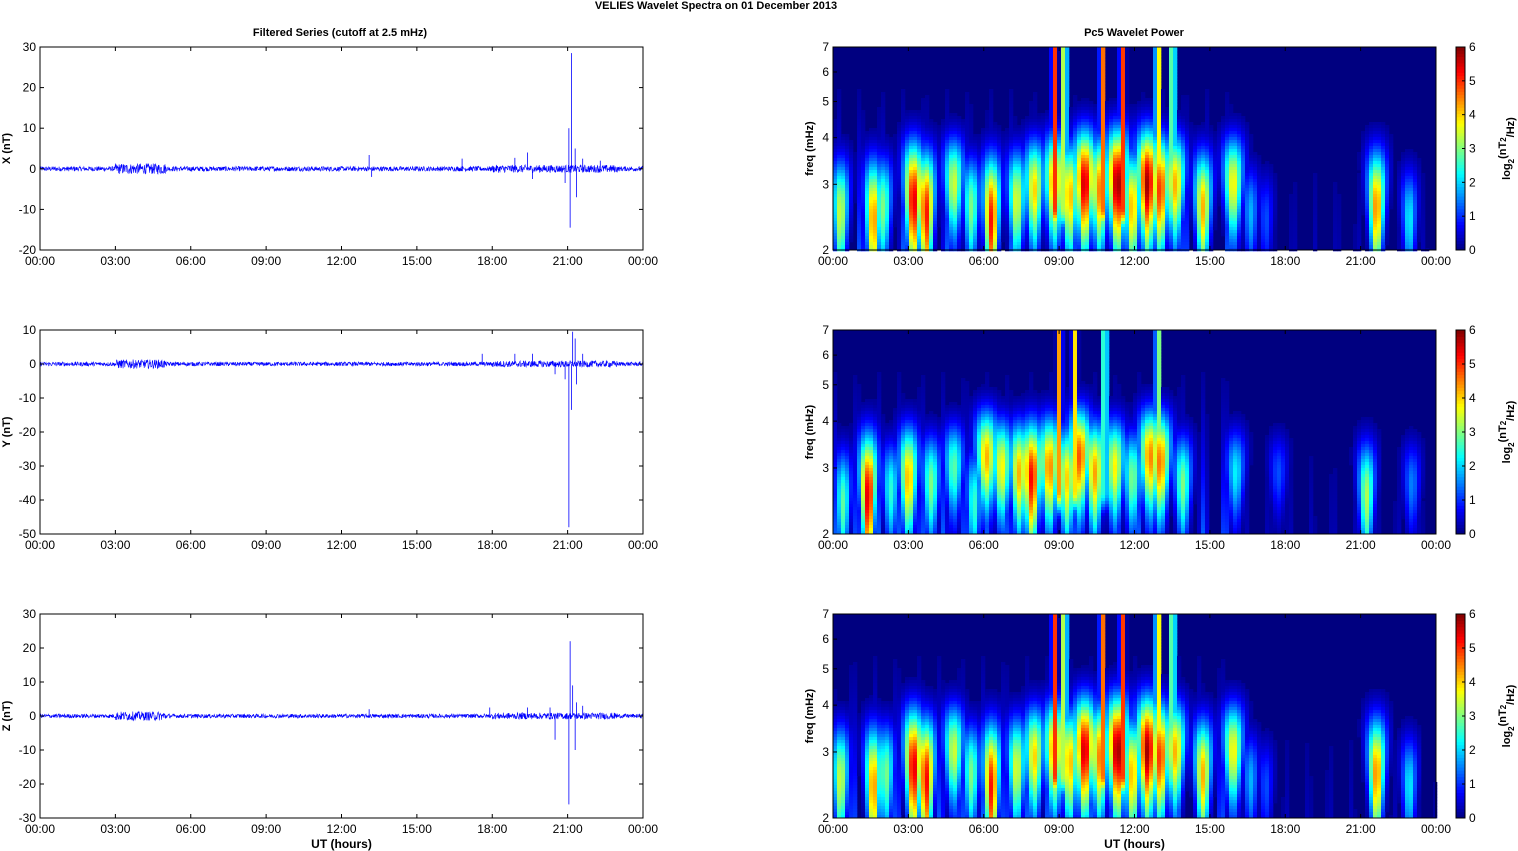 This screenshot has width=1518, height=851. I want to click on line-panel-2-xtick-label: 00:00, so click(40, 545).